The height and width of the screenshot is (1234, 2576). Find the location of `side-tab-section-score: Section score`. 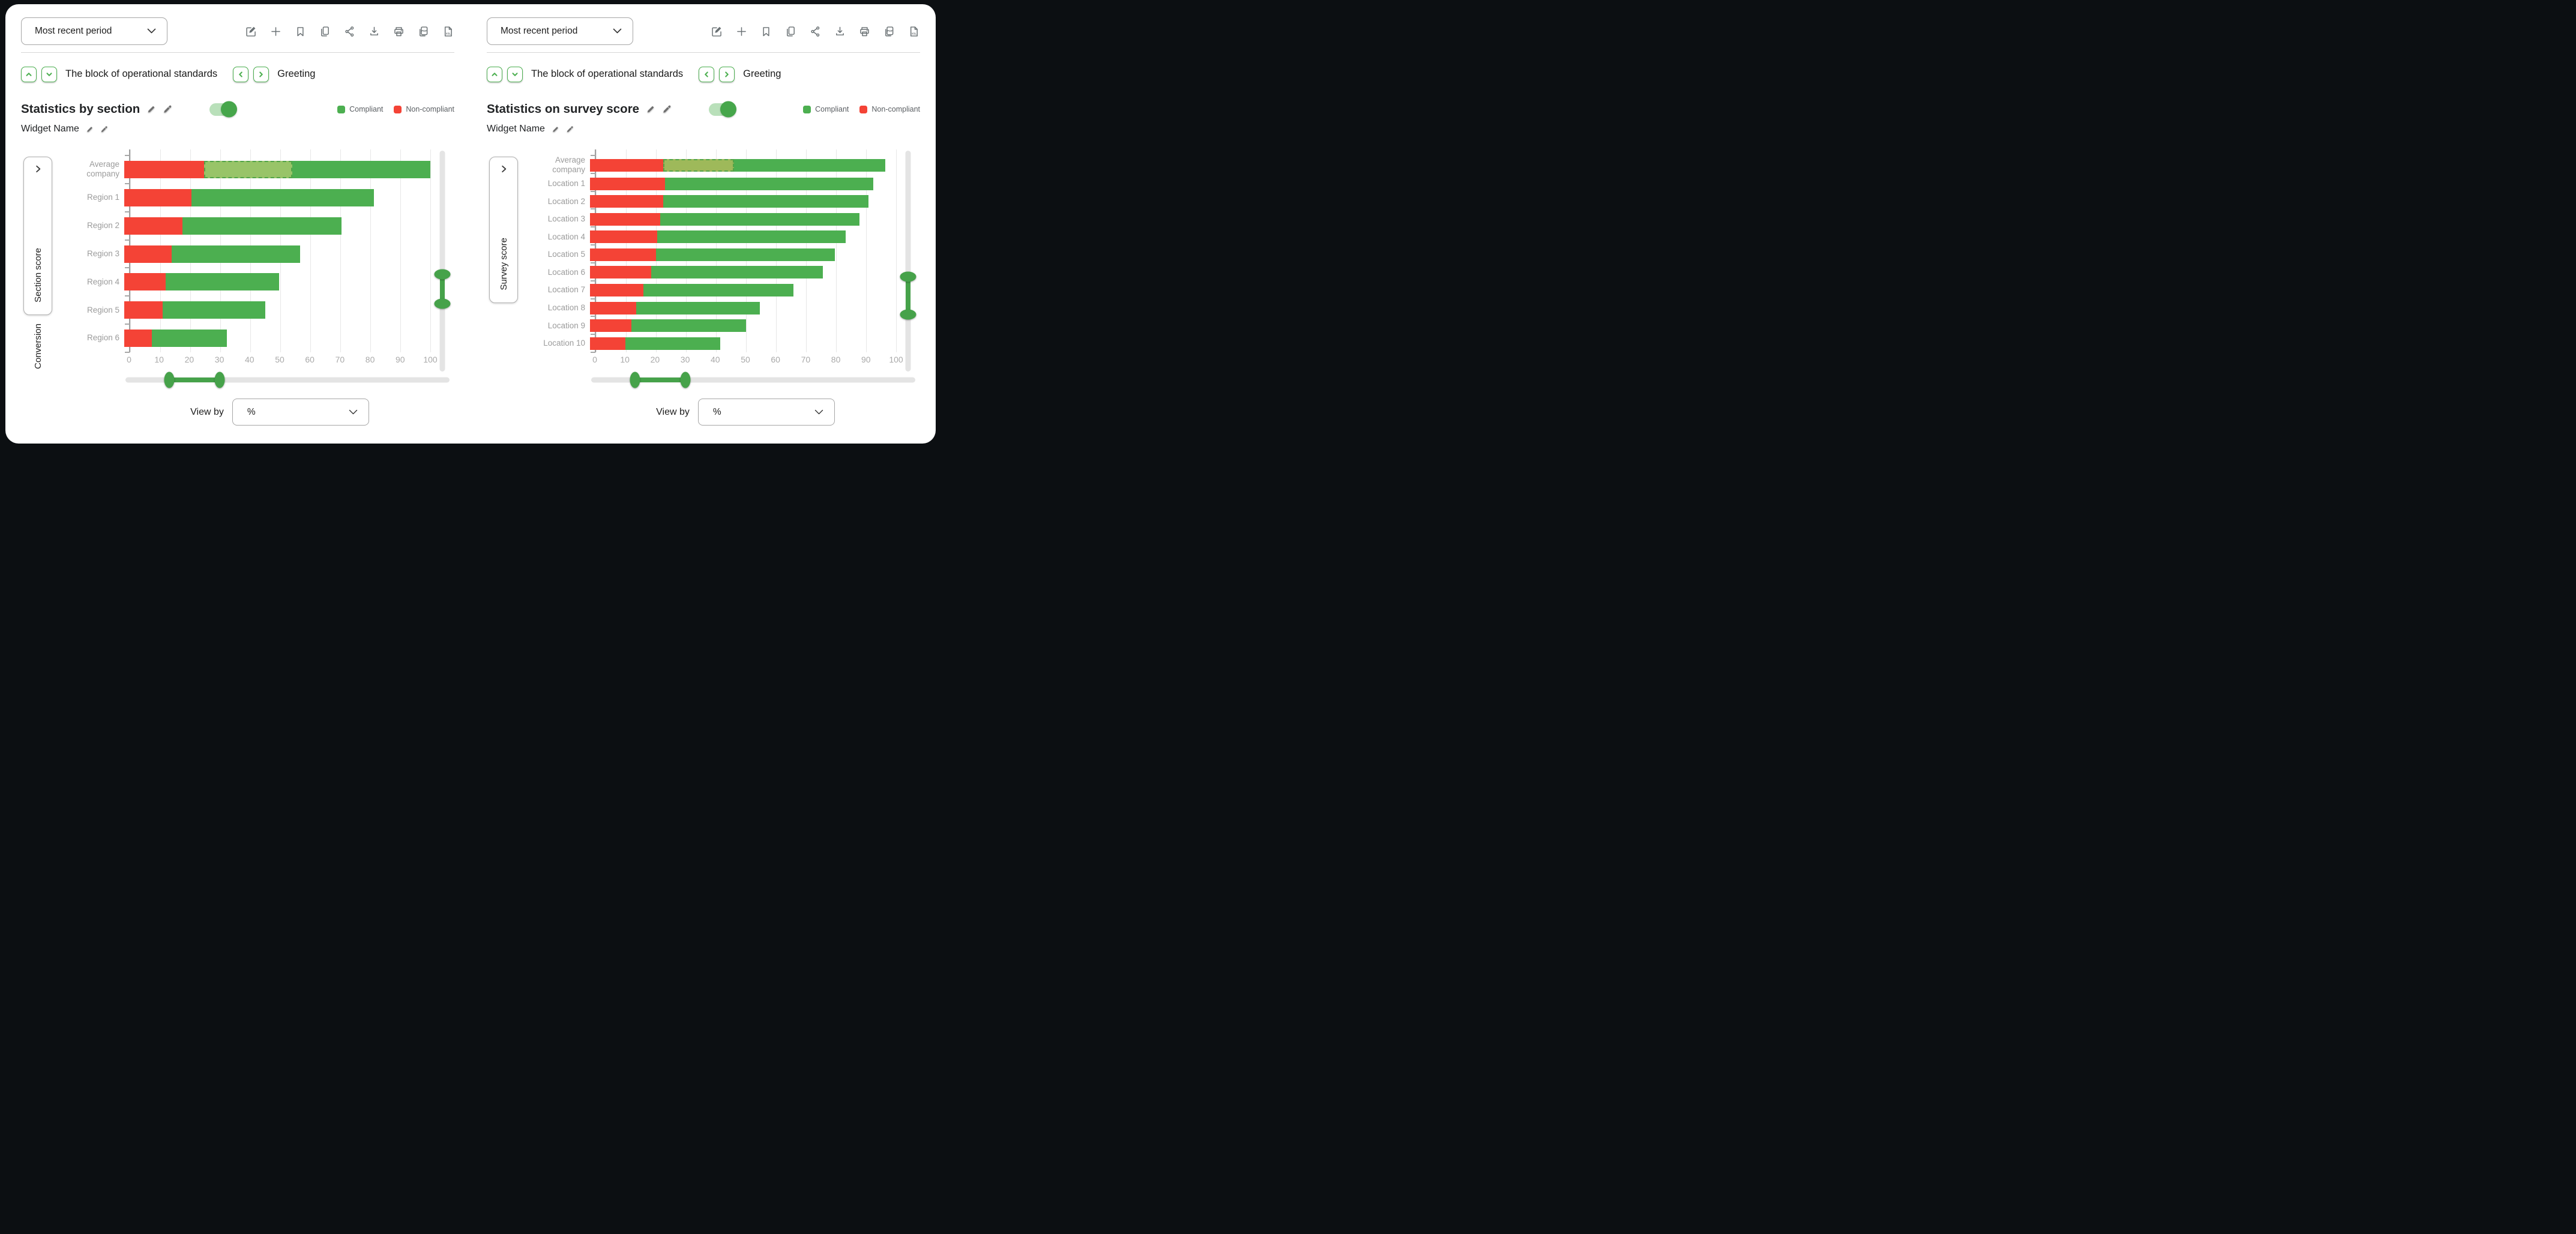

side-tab-section-score: Section score is located at coordinates (37, 236).